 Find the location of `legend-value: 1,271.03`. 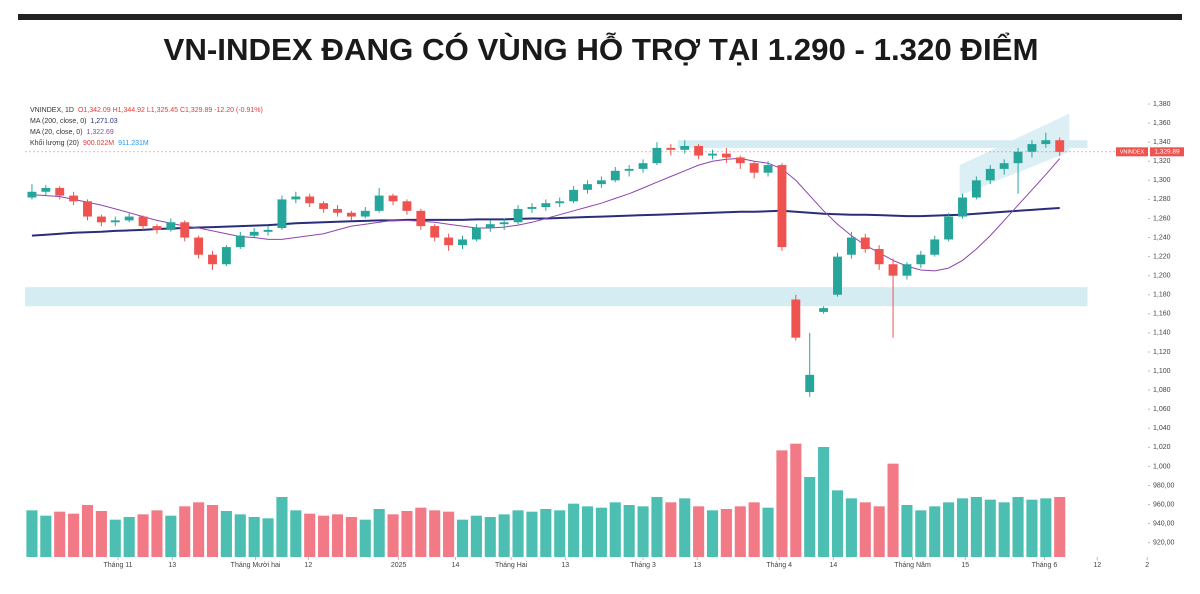

legend-value: 1,271.03 is located at coordinates (103, 121).